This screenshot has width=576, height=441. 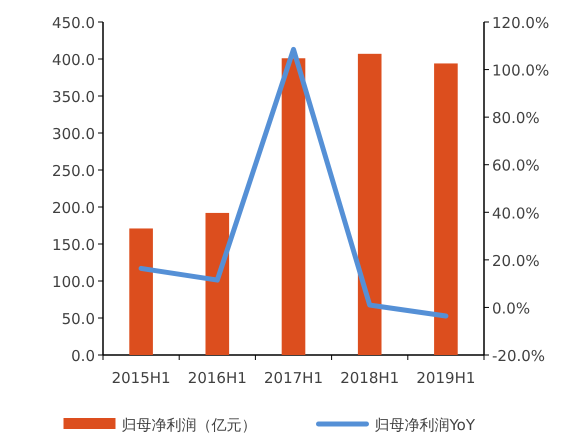 What do you see at coordinates (217, 378) in the screenshot?
I see `x-tick-label: 2016H1` at bounding box center [217, 378].